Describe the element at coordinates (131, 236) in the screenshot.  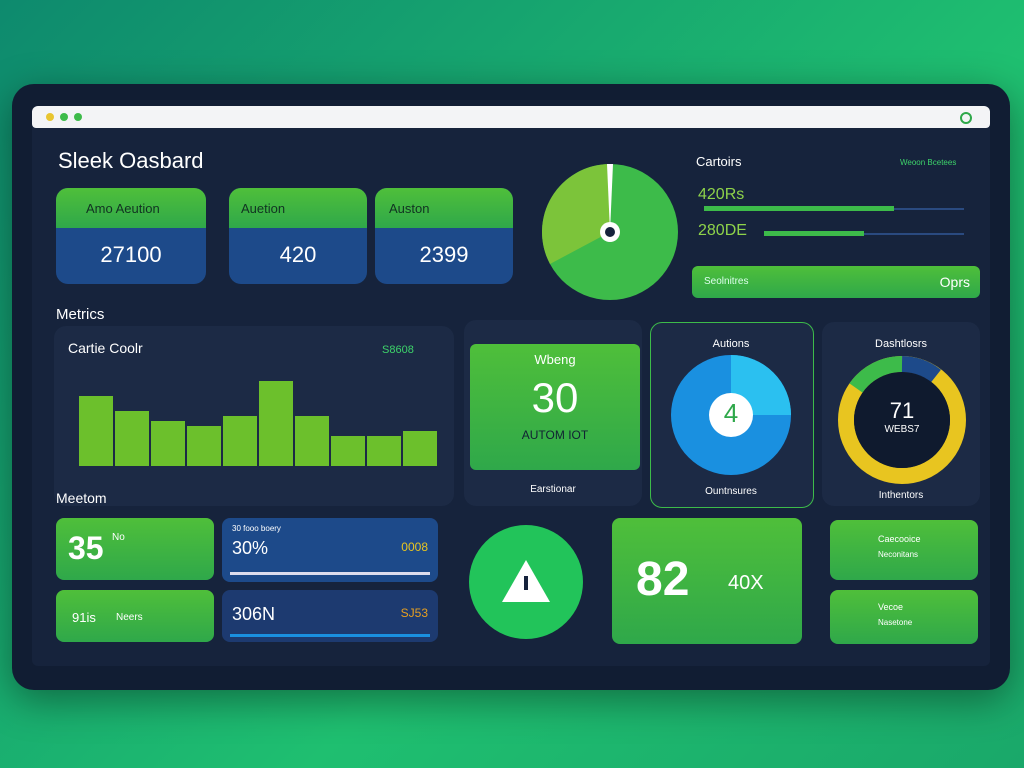
I see `stat-card: Amo Aeution 27100` at that location.